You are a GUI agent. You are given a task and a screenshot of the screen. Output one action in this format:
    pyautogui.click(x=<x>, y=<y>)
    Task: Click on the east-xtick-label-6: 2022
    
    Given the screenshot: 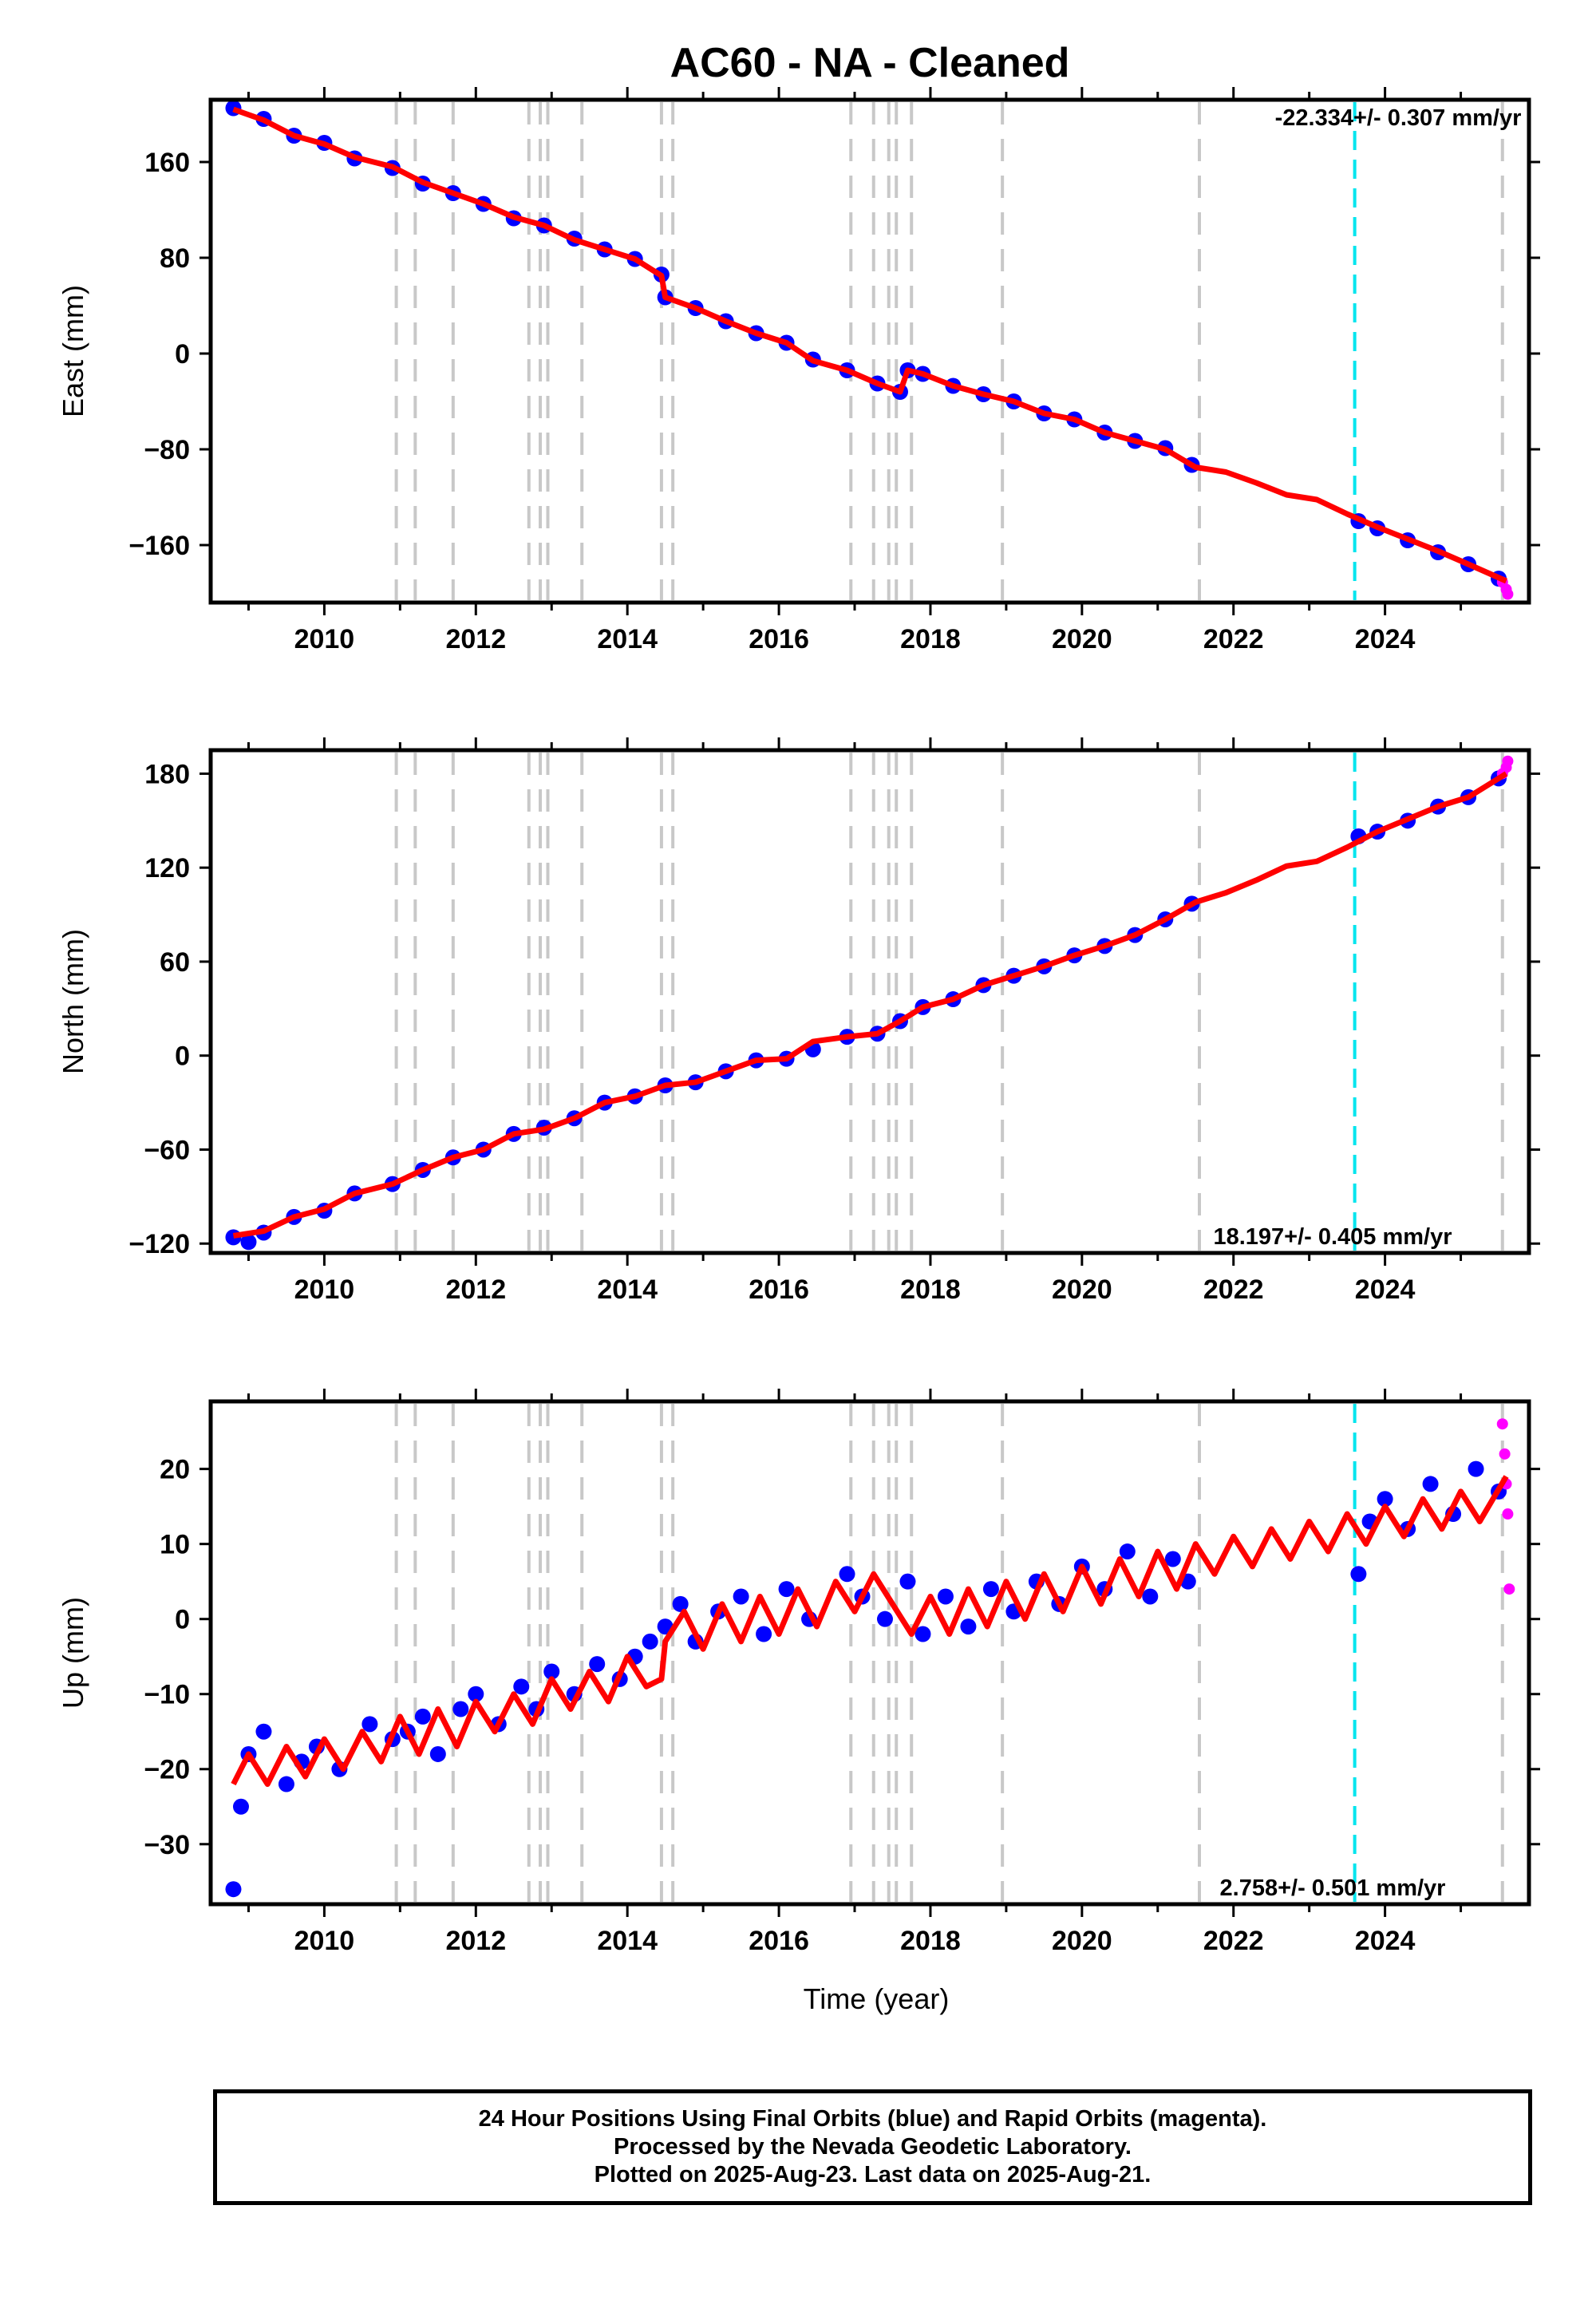 What is the action you would take?
    pyautogui.click(x=1233, y=639)
    